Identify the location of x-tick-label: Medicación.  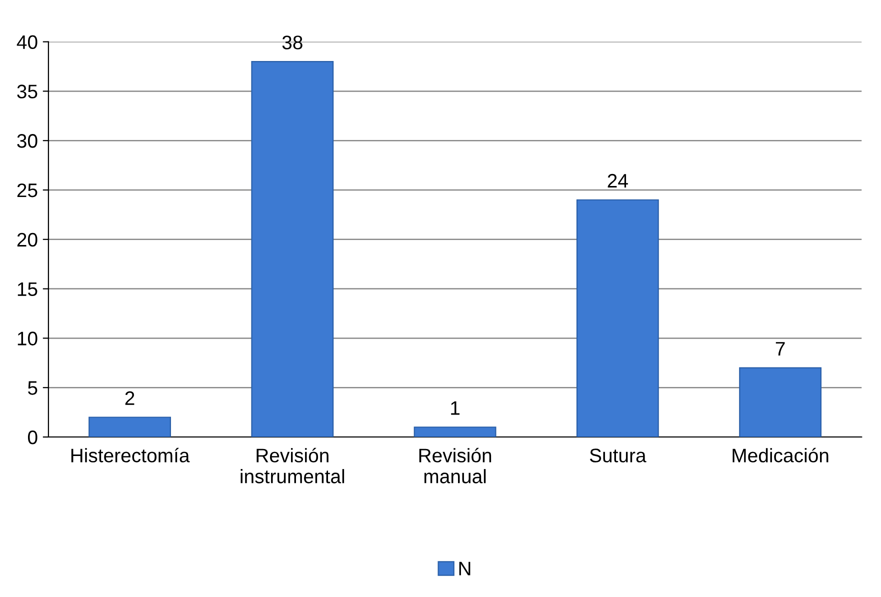
(780, 455).